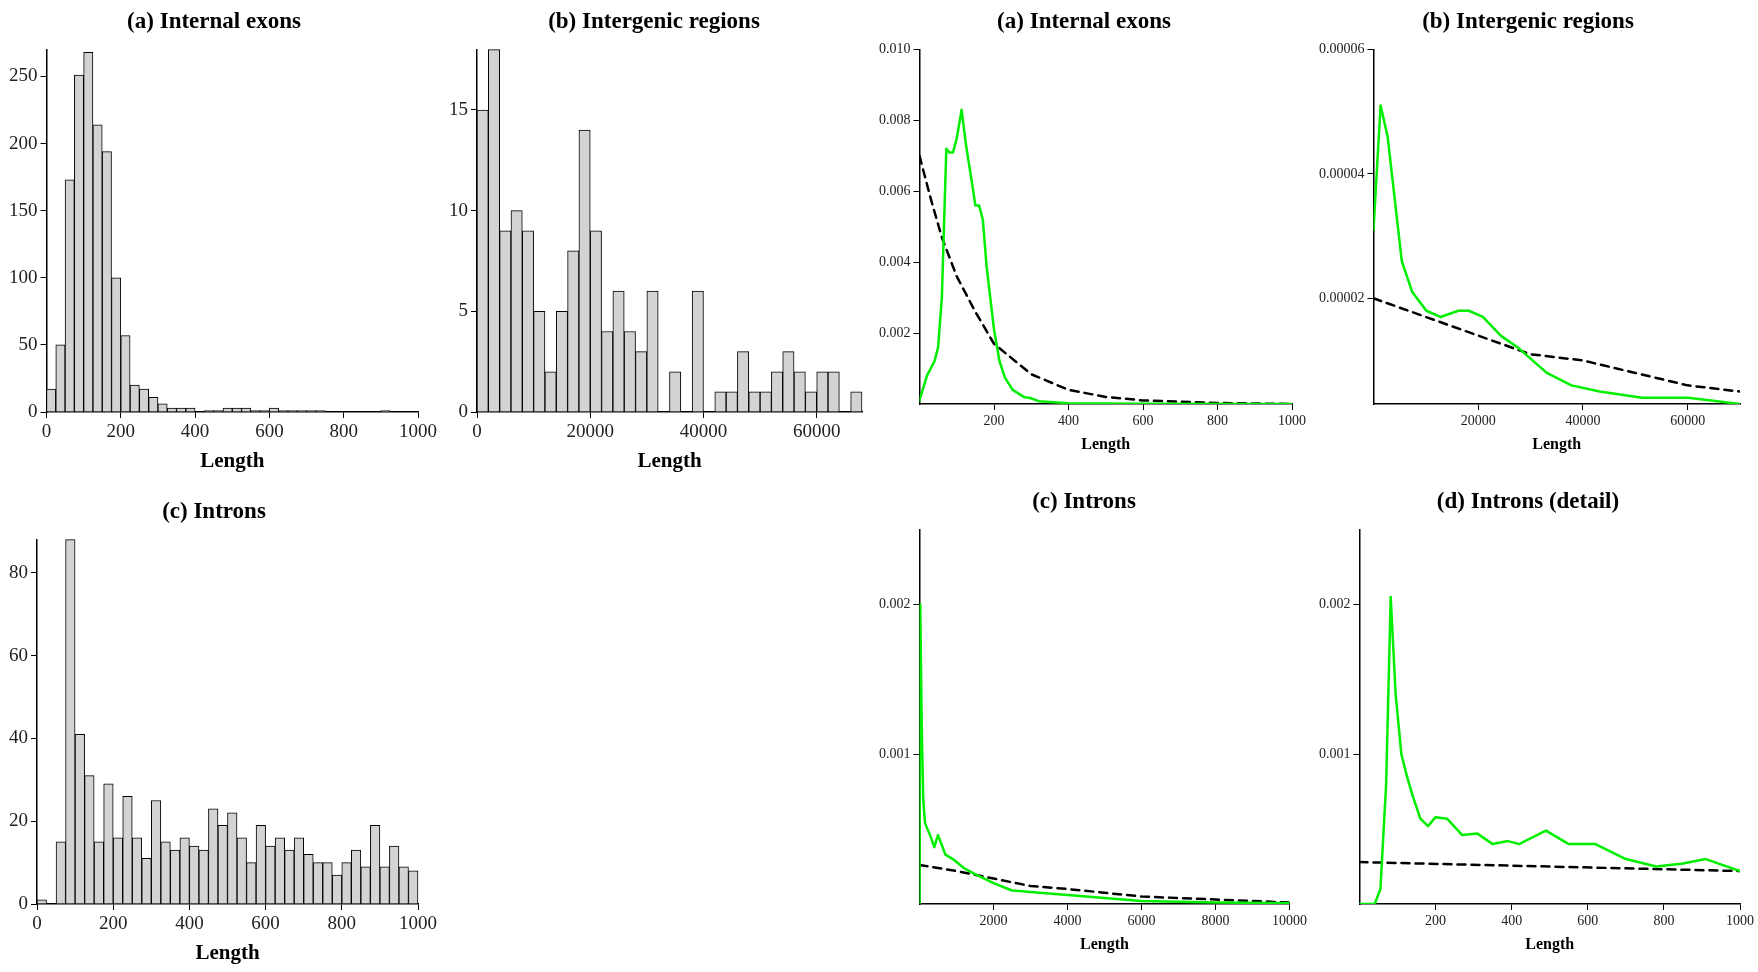 This screenshot has width=1758, height=972. Describe the element at coordinates (993, 921) in the screenshot. I see `x-tick-label: 2000` at that location.